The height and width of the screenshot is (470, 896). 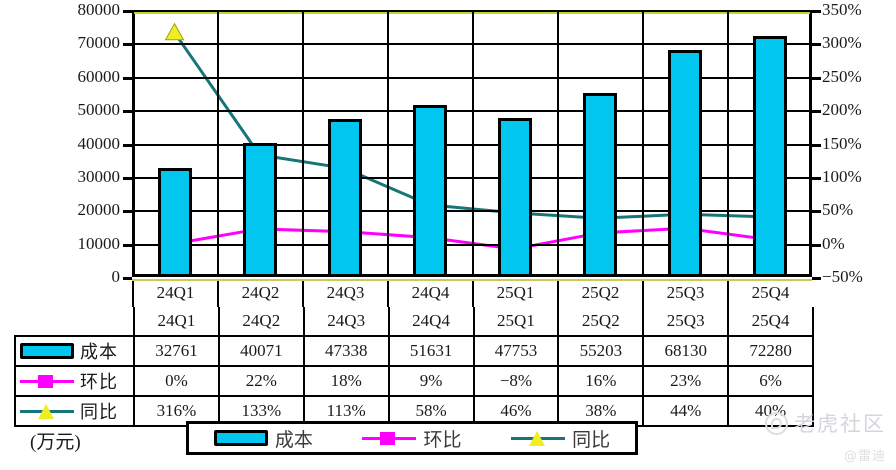 I want to click on y-axis-left-tick: 10000, so click(x=99, y=243).